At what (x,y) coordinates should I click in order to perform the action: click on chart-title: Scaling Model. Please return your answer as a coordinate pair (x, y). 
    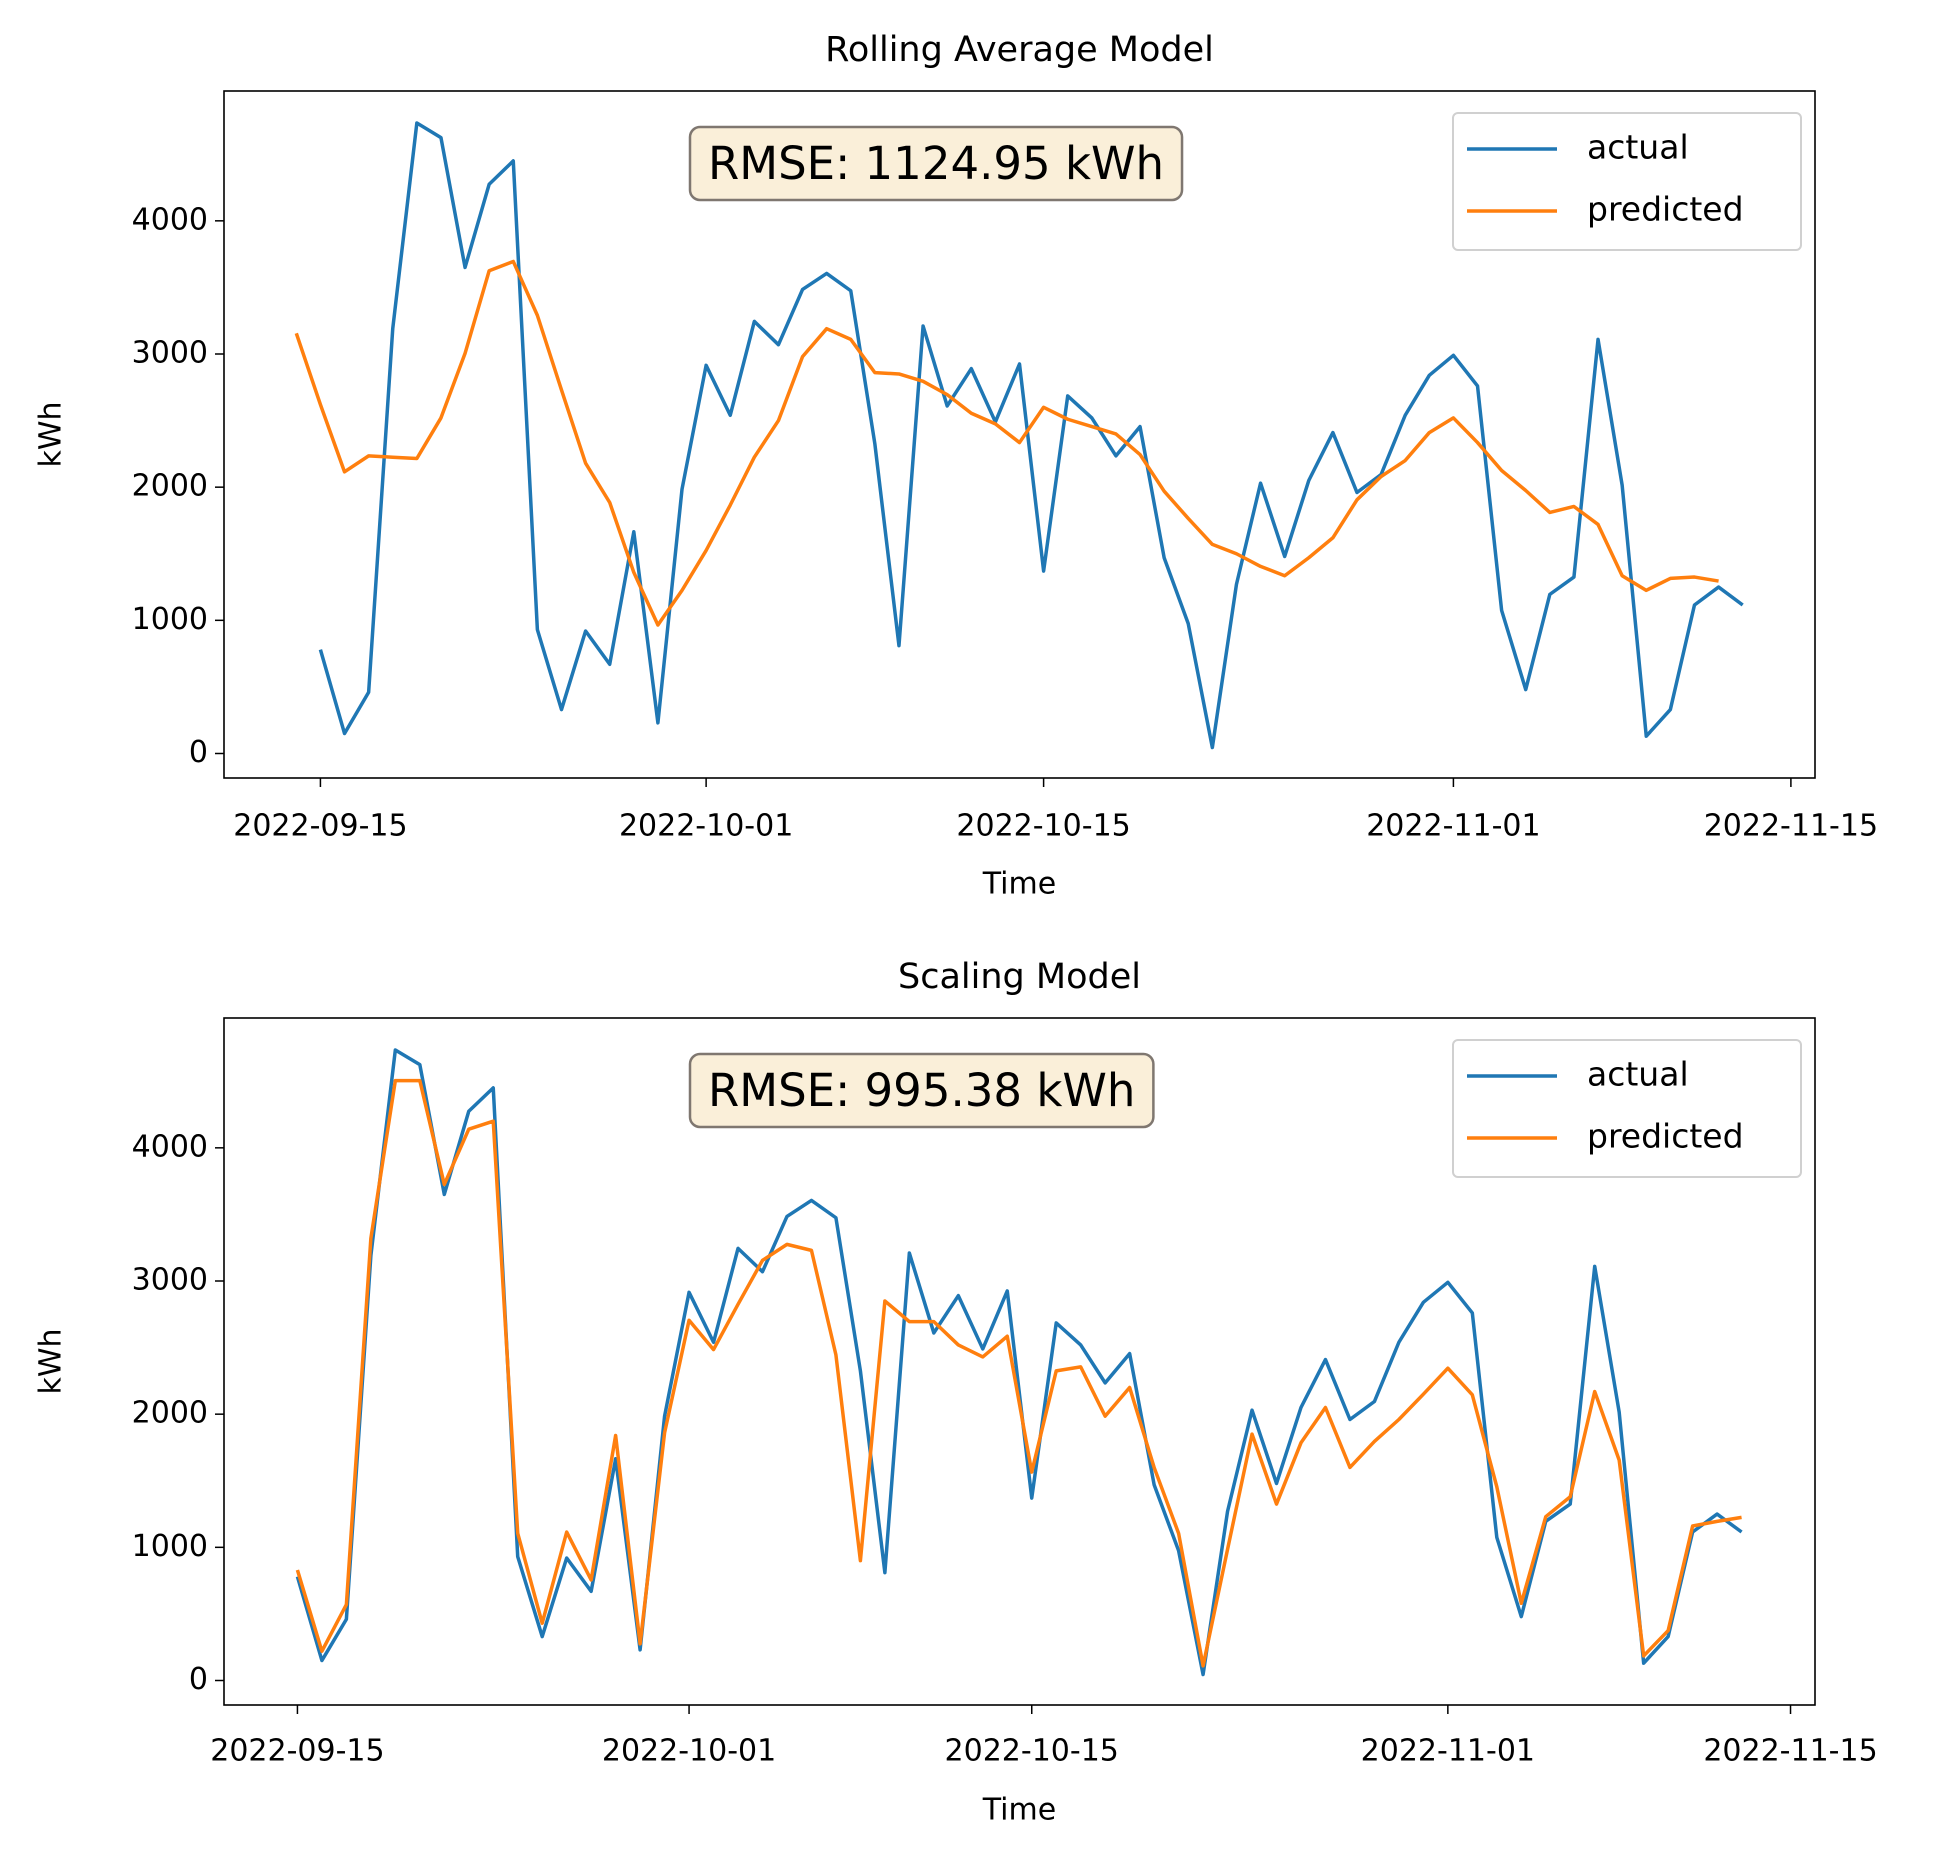
    Looking at the image, I should click on (1019, 977).